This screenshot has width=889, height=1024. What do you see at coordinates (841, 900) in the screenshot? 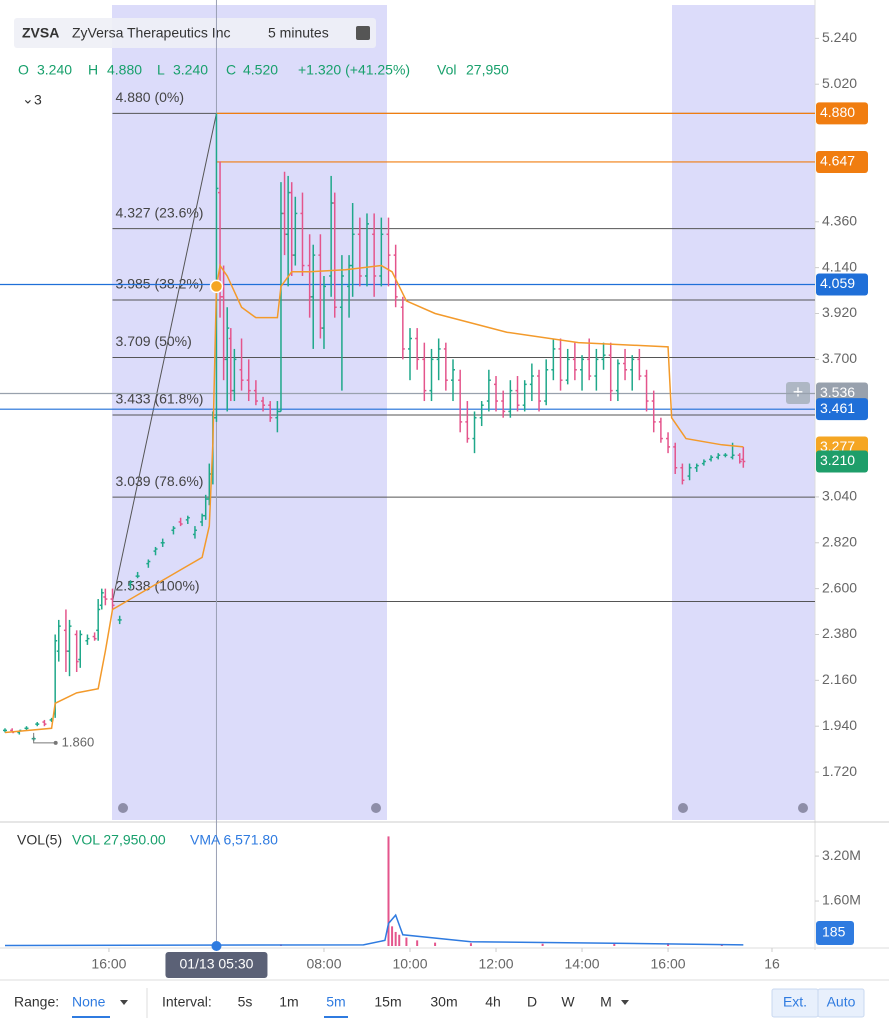
I see `vol-tick-label: 1.60M` at bounding box center [841, 900].